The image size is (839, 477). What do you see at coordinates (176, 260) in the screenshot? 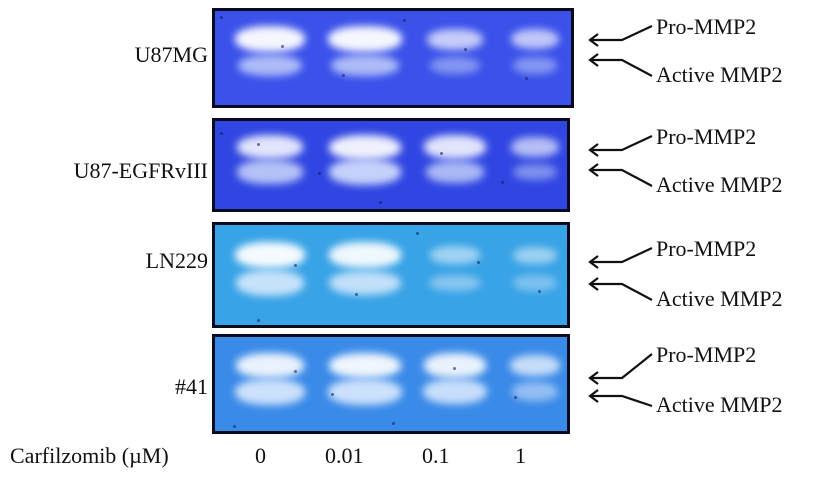
I see `row-label-ln229: LN229` at bounding box center [176, 260].